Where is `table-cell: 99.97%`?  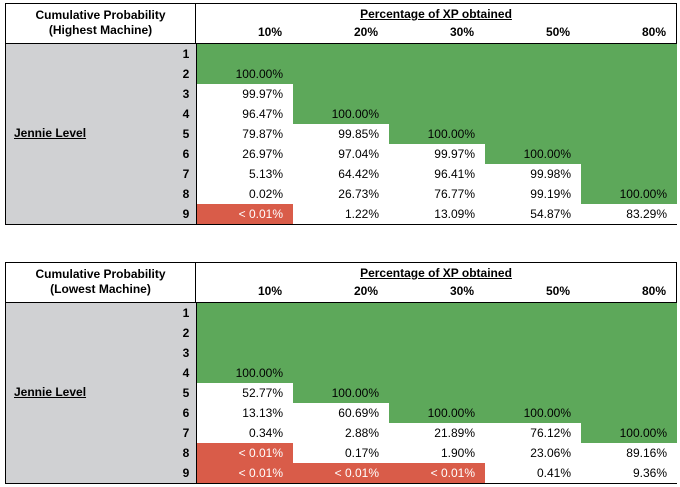
table-cell: 99.97% is located at coordinates (245, 94).